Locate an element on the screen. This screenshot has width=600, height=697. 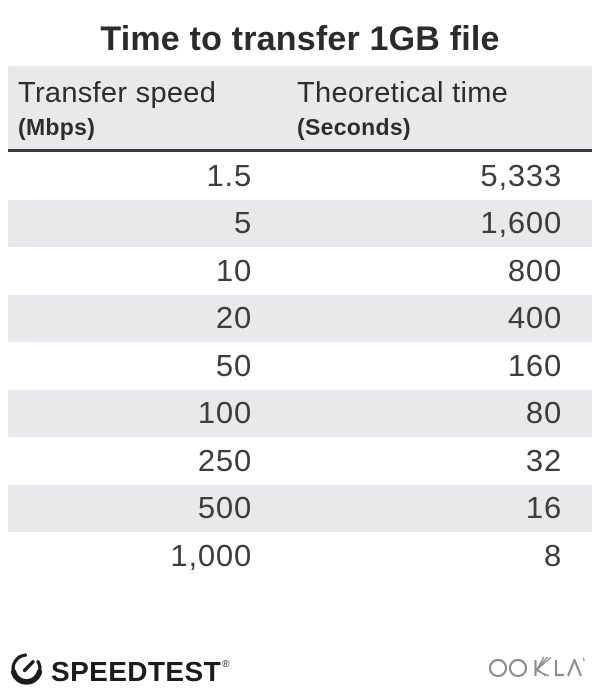
time-cell: 32 is located at coordinates (543, 460).